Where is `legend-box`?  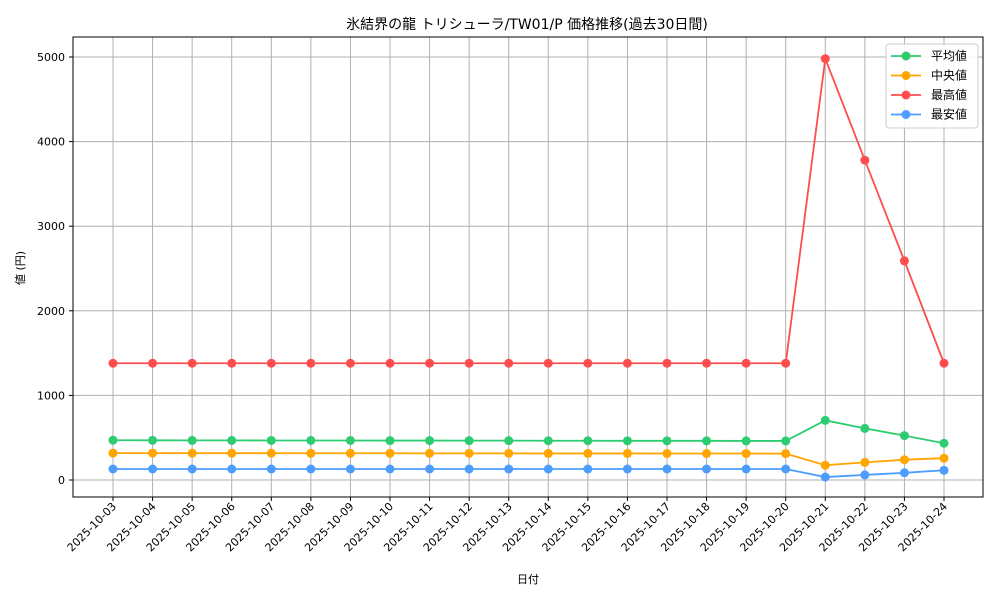
legend-box is located at coordinates (932, 86).